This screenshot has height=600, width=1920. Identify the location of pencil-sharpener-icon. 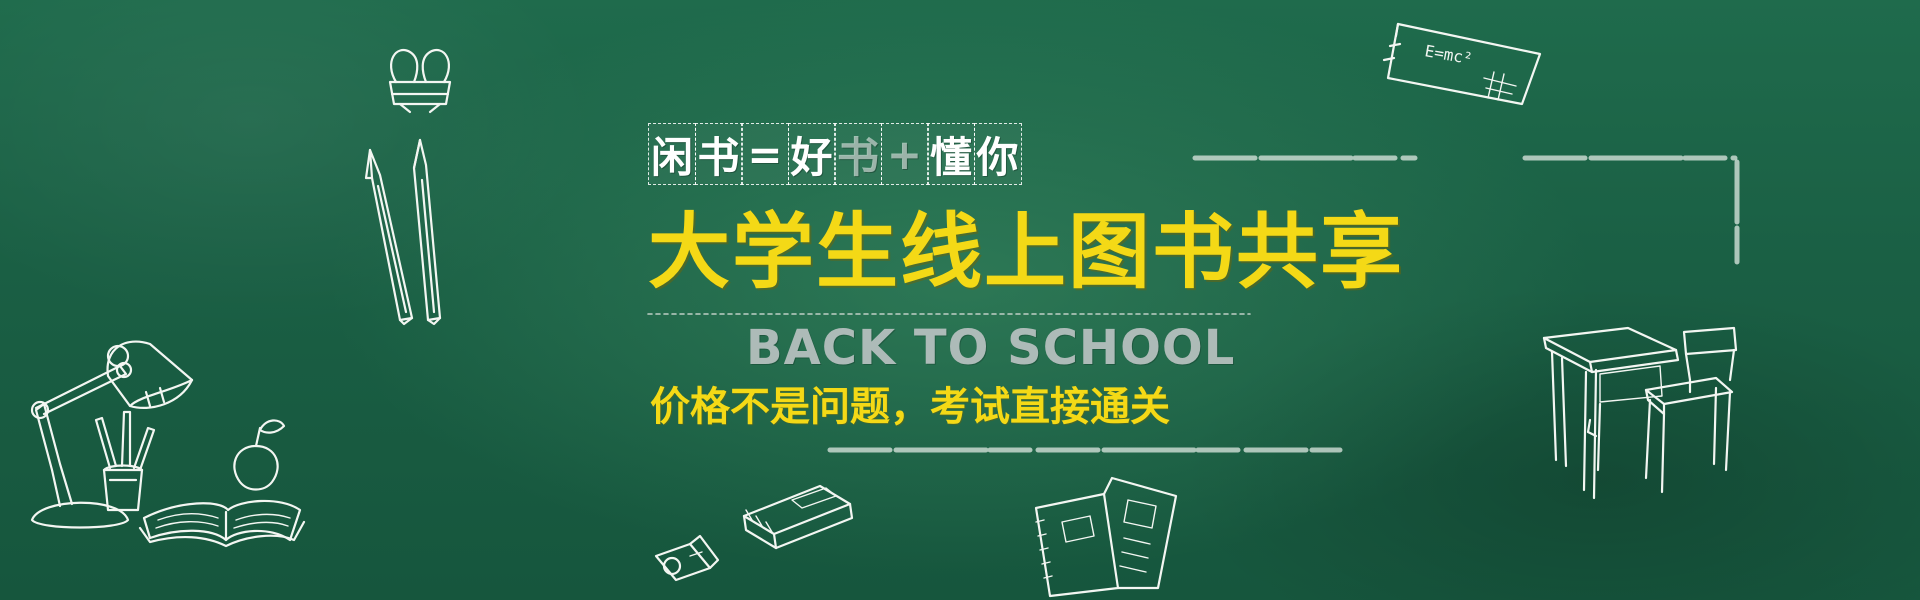
(687, 558).